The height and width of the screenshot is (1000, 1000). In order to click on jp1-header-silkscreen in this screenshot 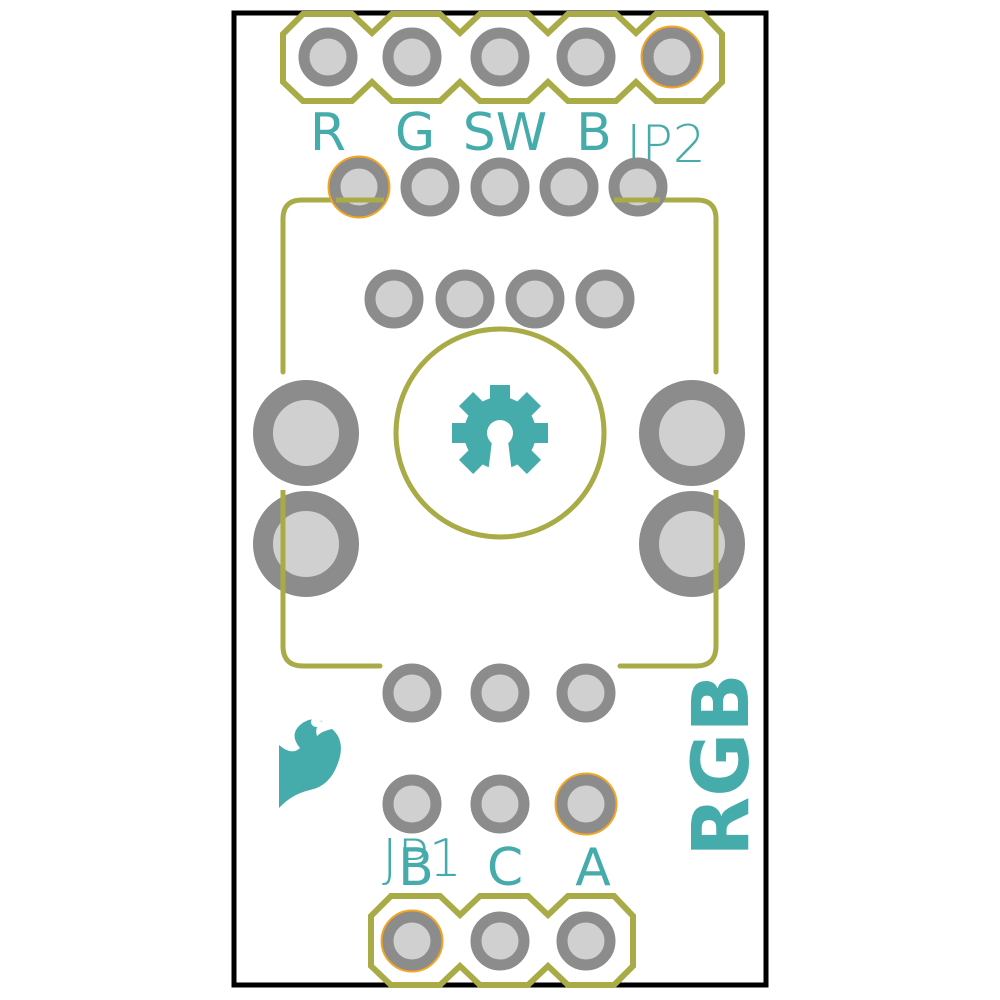, I will do `click(502, 940)`.